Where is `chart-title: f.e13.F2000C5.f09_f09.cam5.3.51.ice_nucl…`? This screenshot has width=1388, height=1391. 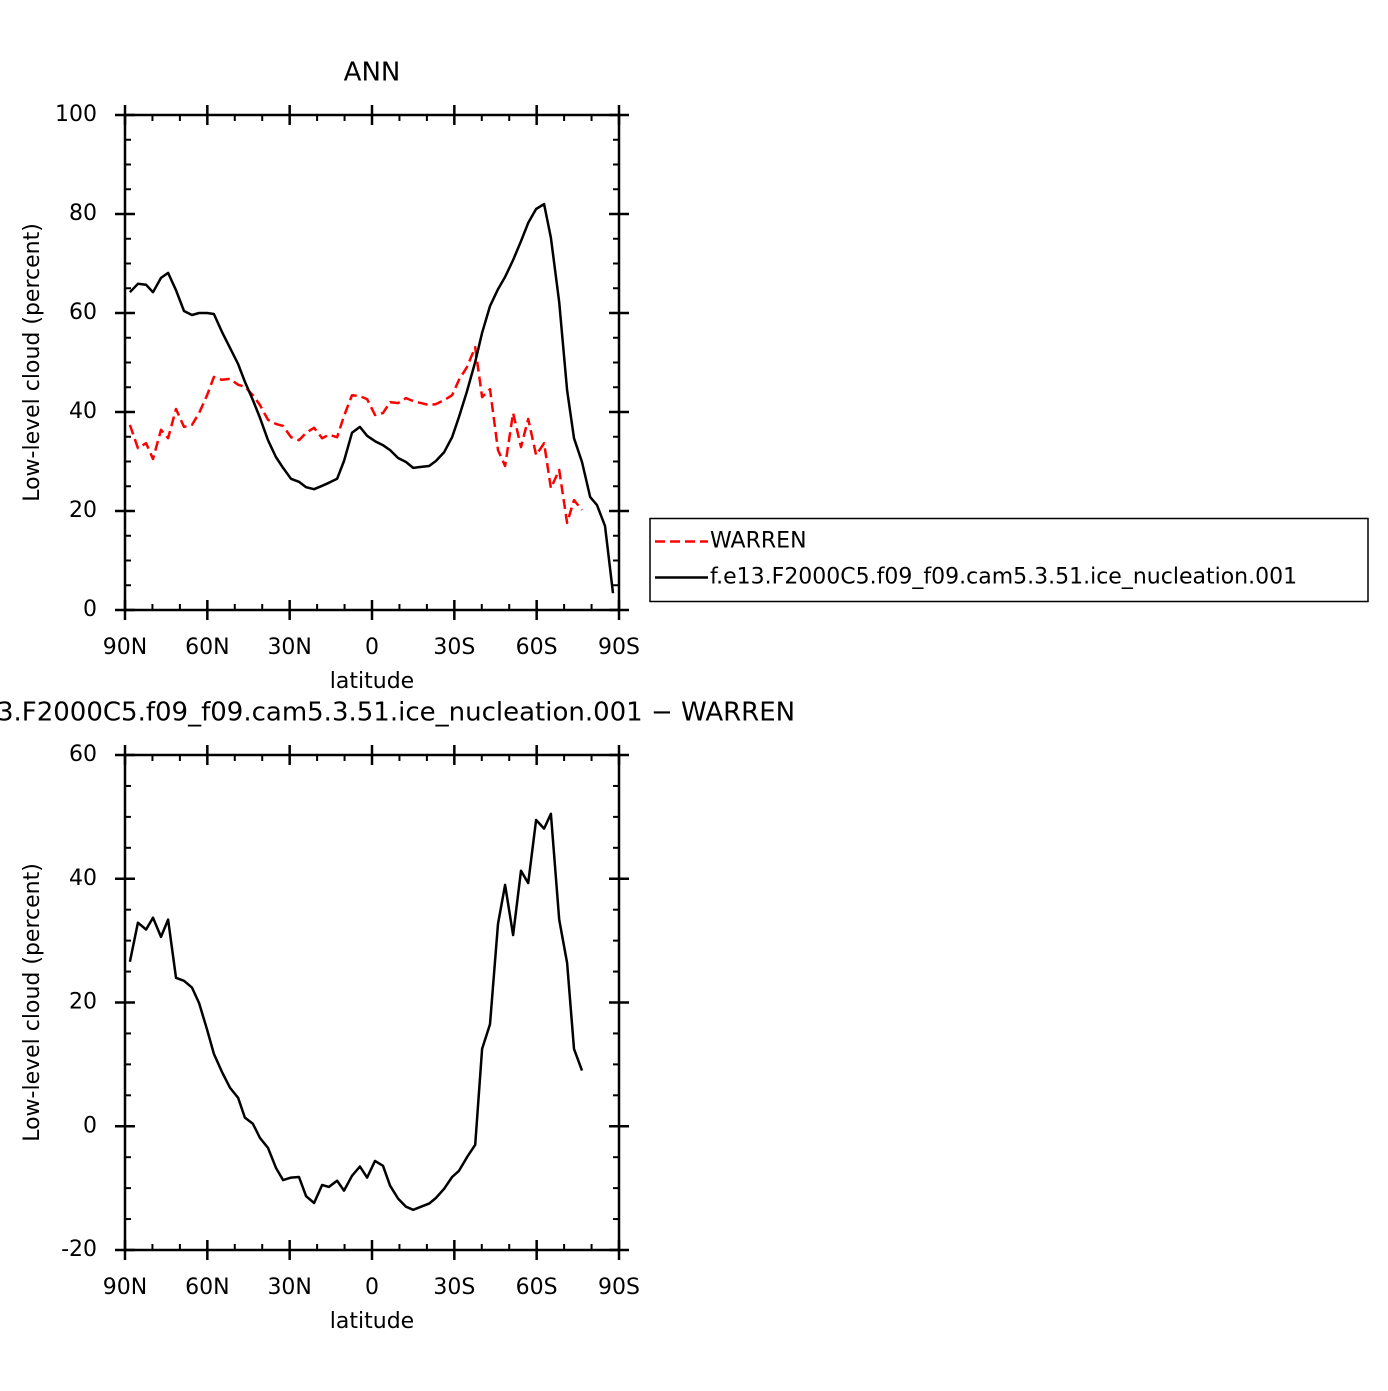 chart-title: f.e13.F2000C5.f09_f09.cam5.3.51.ice_nucl… is located at coordinates (397, 713).